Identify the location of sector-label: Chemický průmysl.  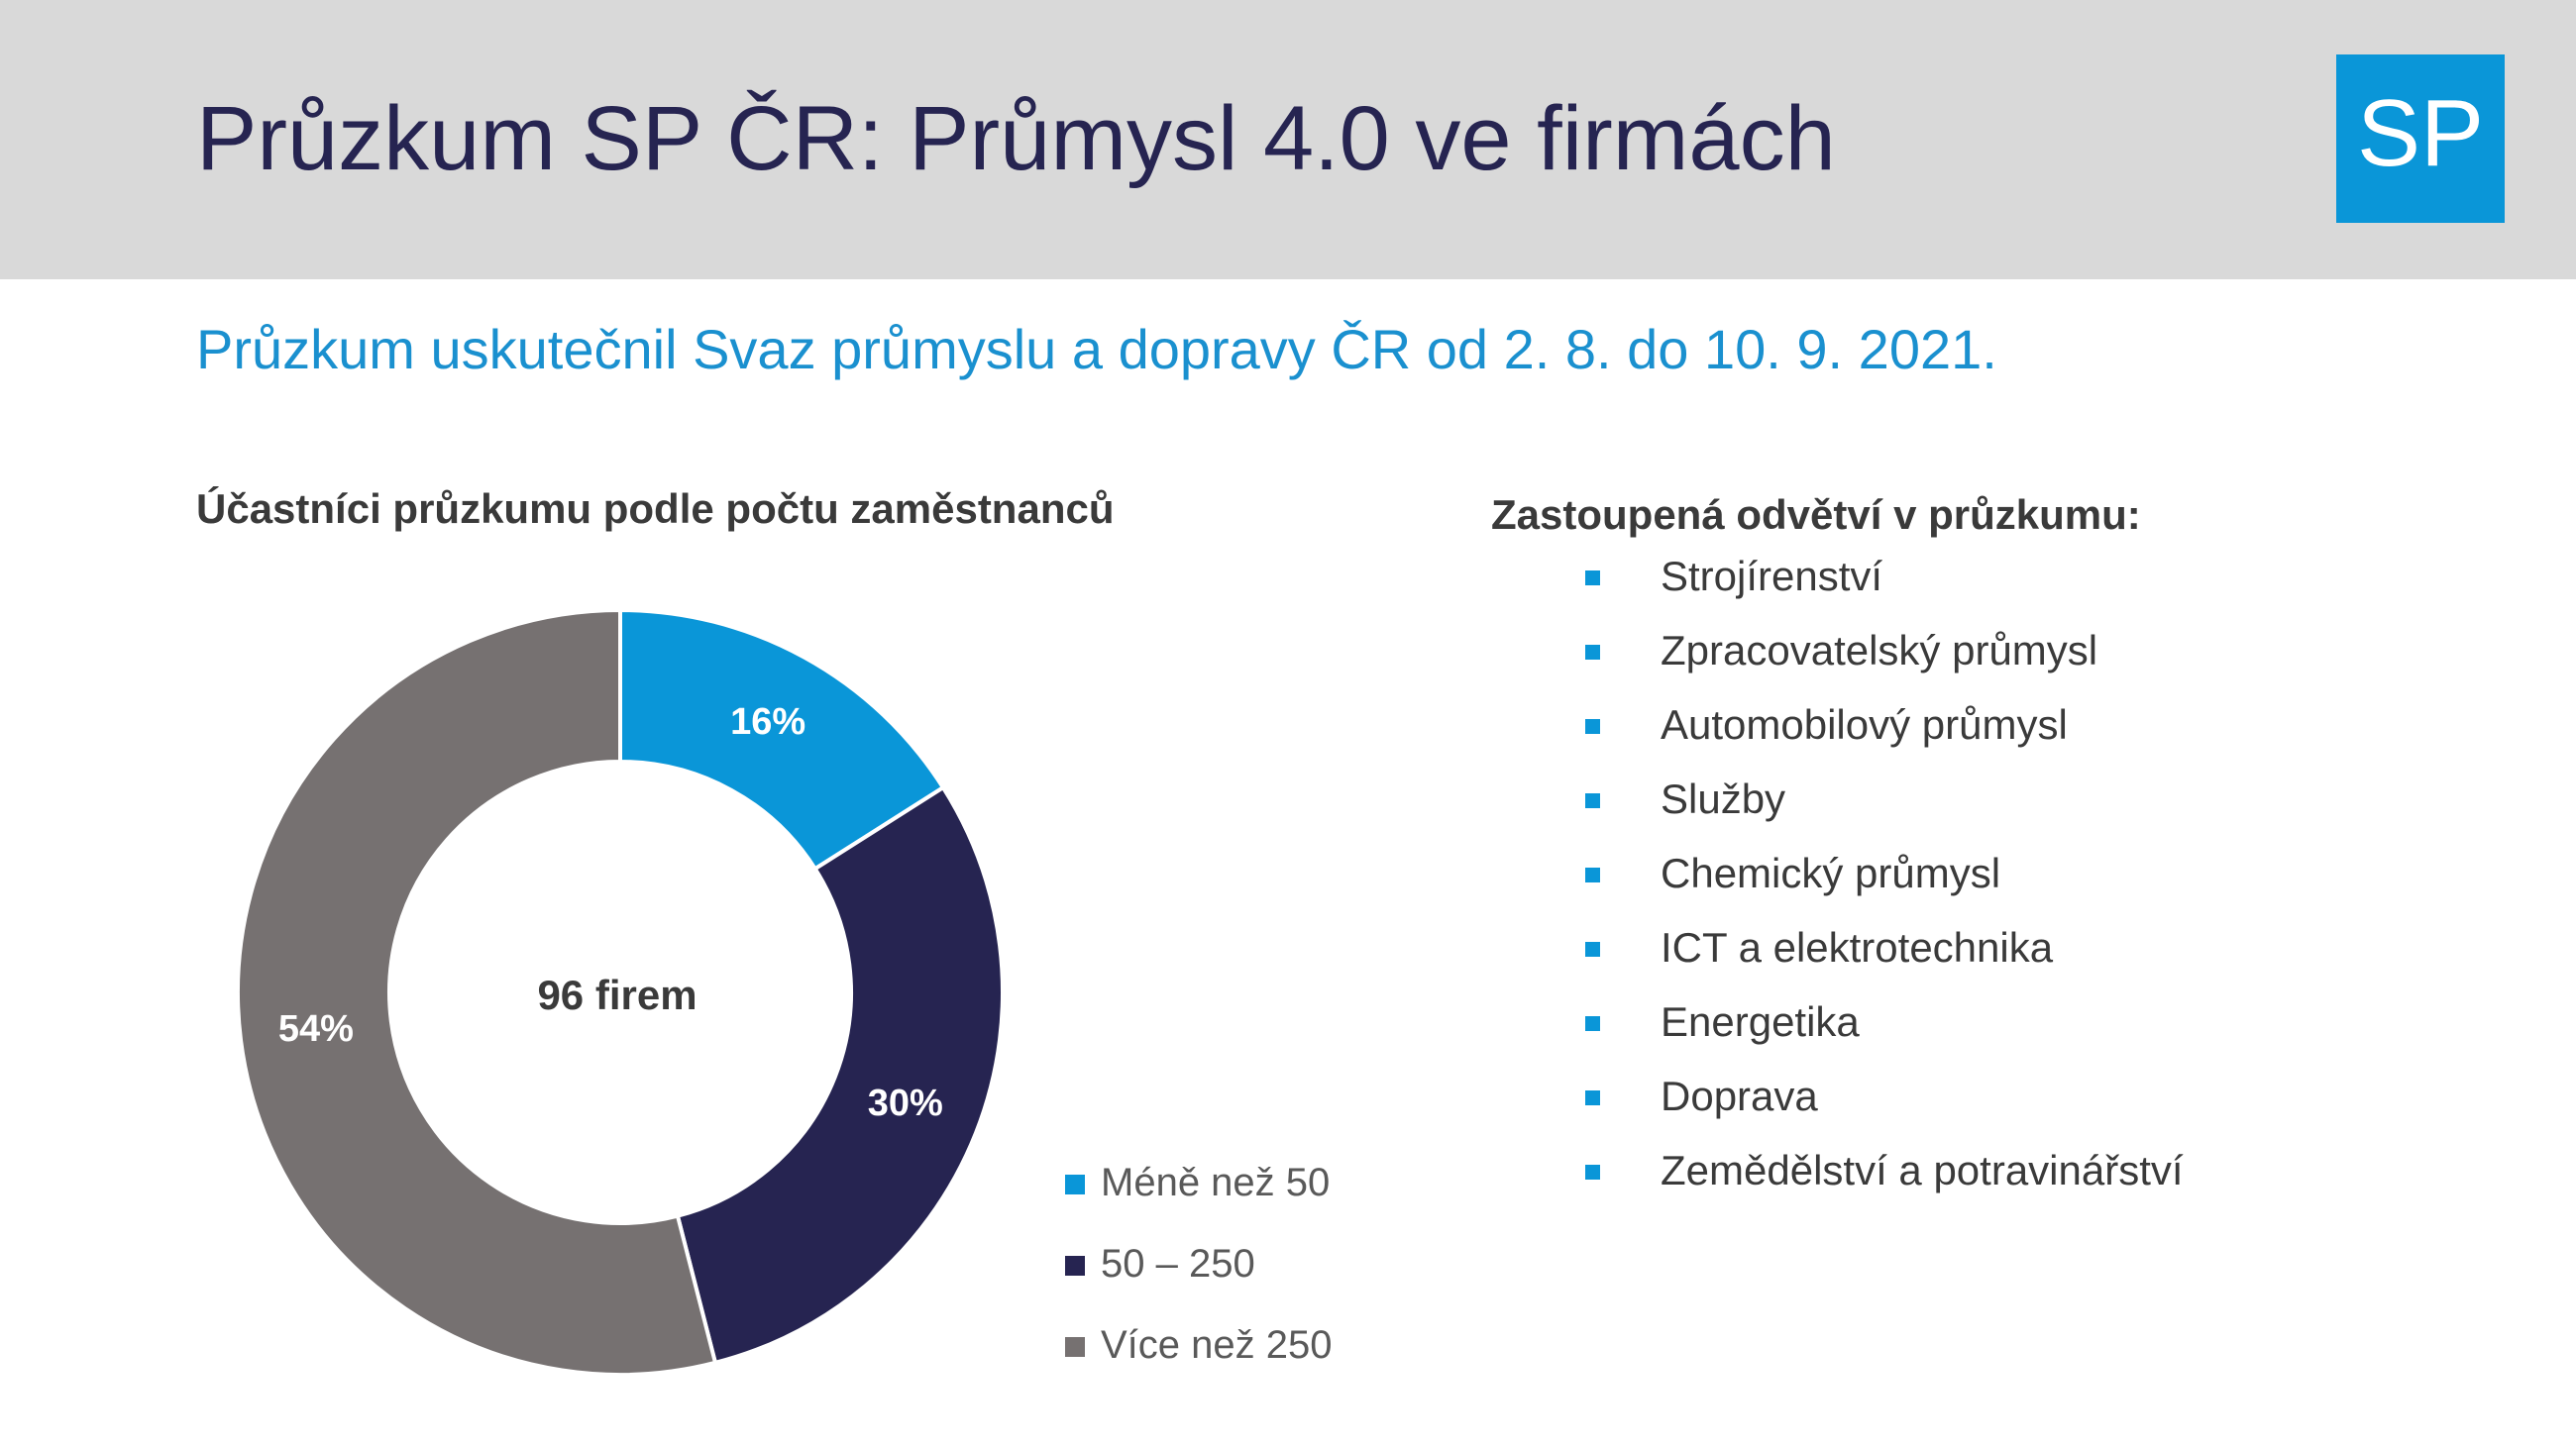
(1831, 873).